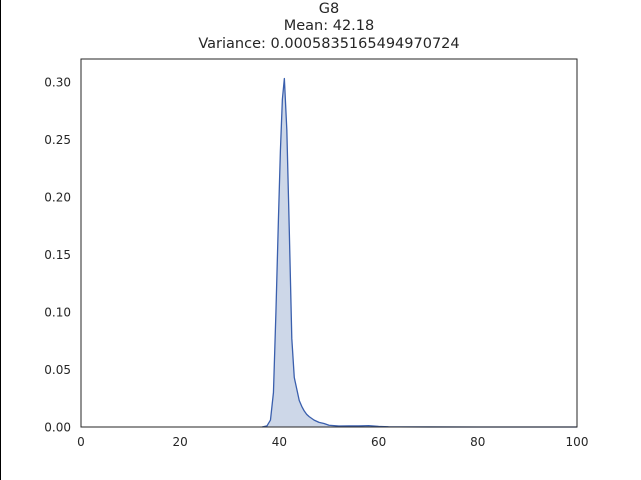 The height and width of the screenshot is (480, 641). I want to click on x-tick-label: 80, so click(477, 442).